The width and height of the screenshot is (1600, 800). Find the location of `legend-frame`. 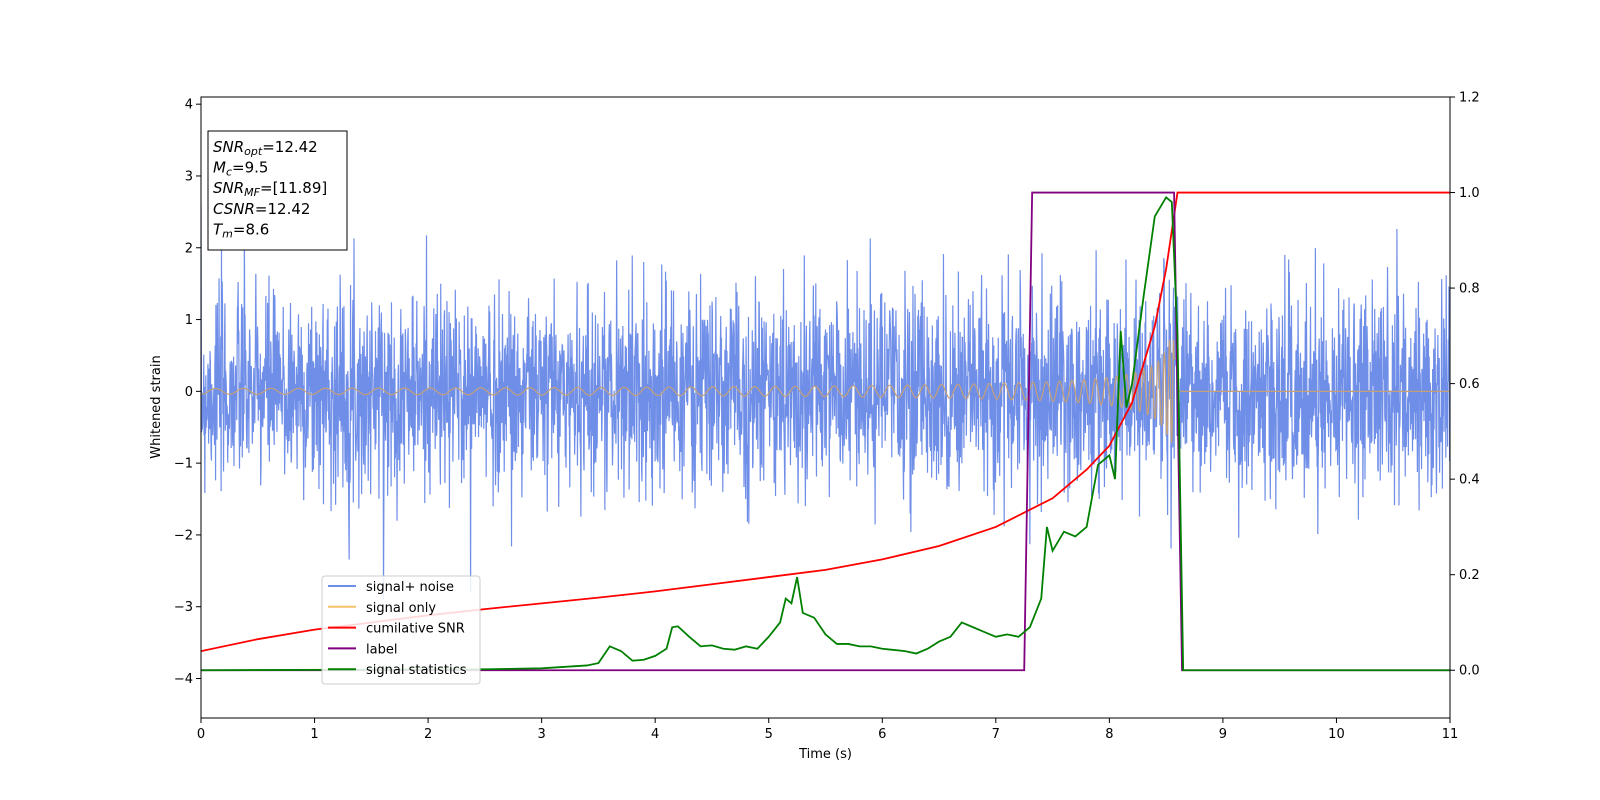

legend-frame is located at coordinates (401, 630).